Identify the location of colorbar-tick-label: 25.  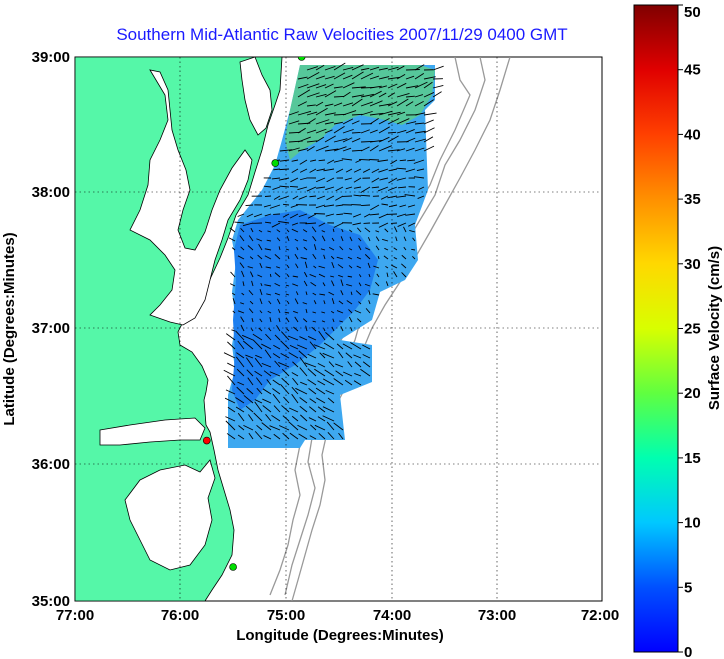
(692, 329).